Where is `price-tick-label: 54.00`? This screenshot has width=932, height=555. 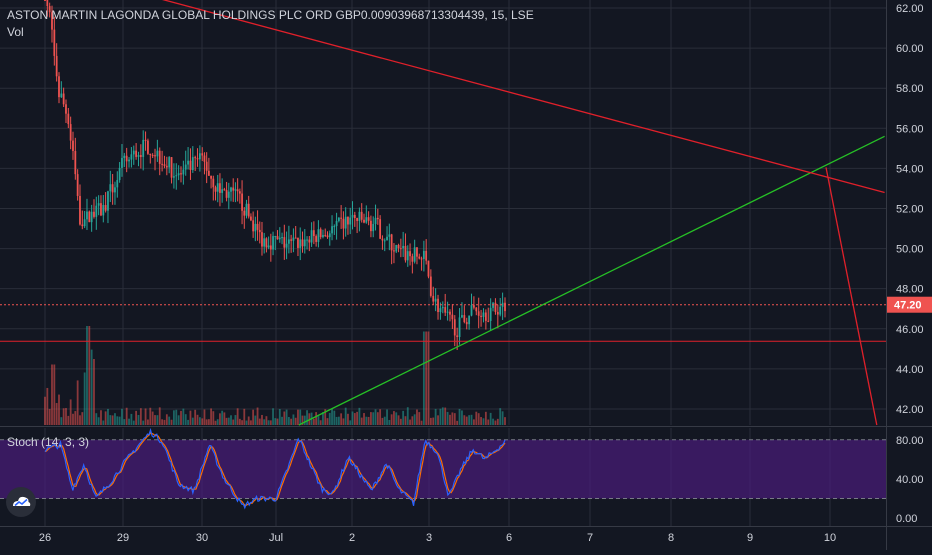 price-tick-label: 54.00 is located at coordinates (910, 169).